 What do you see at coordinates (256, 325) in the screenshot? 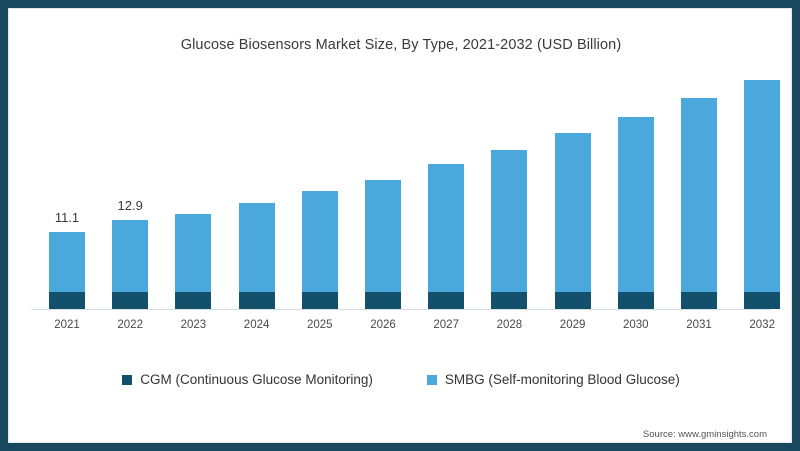
I see `x-axis-tick-2024: 2024` at bounding box center [256, 325].